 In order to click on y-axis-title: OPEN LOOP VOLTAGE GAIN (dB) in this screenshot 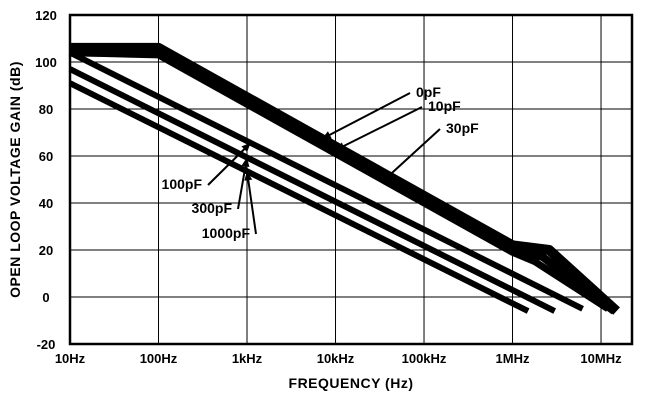, I will do `click(15, 179)`.